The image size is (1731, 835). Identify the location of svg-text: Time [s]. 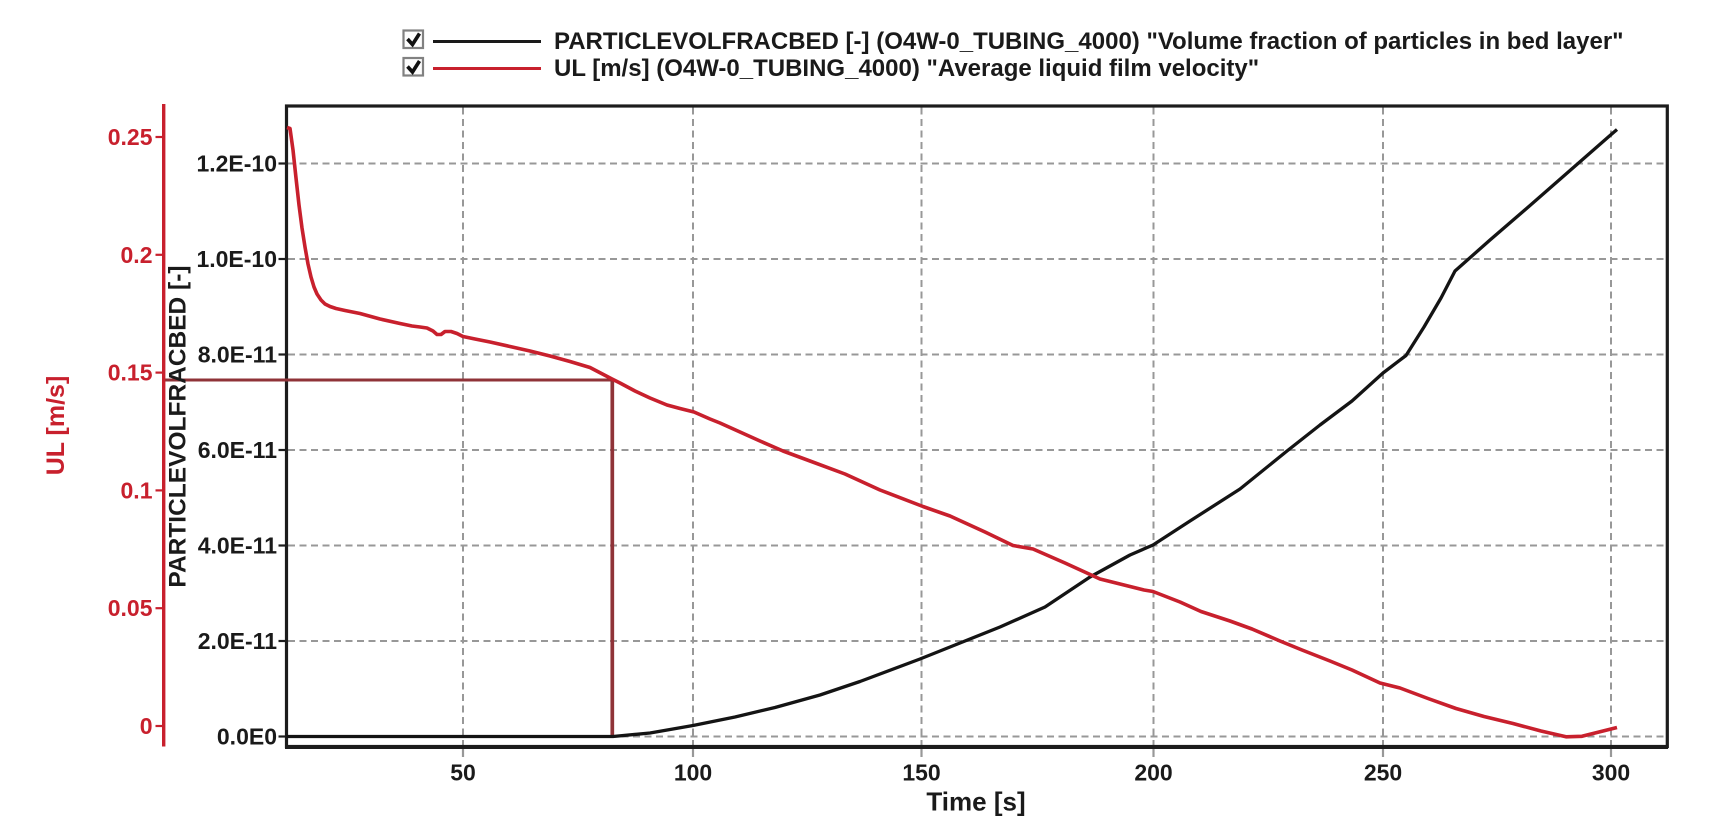
(975, 802).